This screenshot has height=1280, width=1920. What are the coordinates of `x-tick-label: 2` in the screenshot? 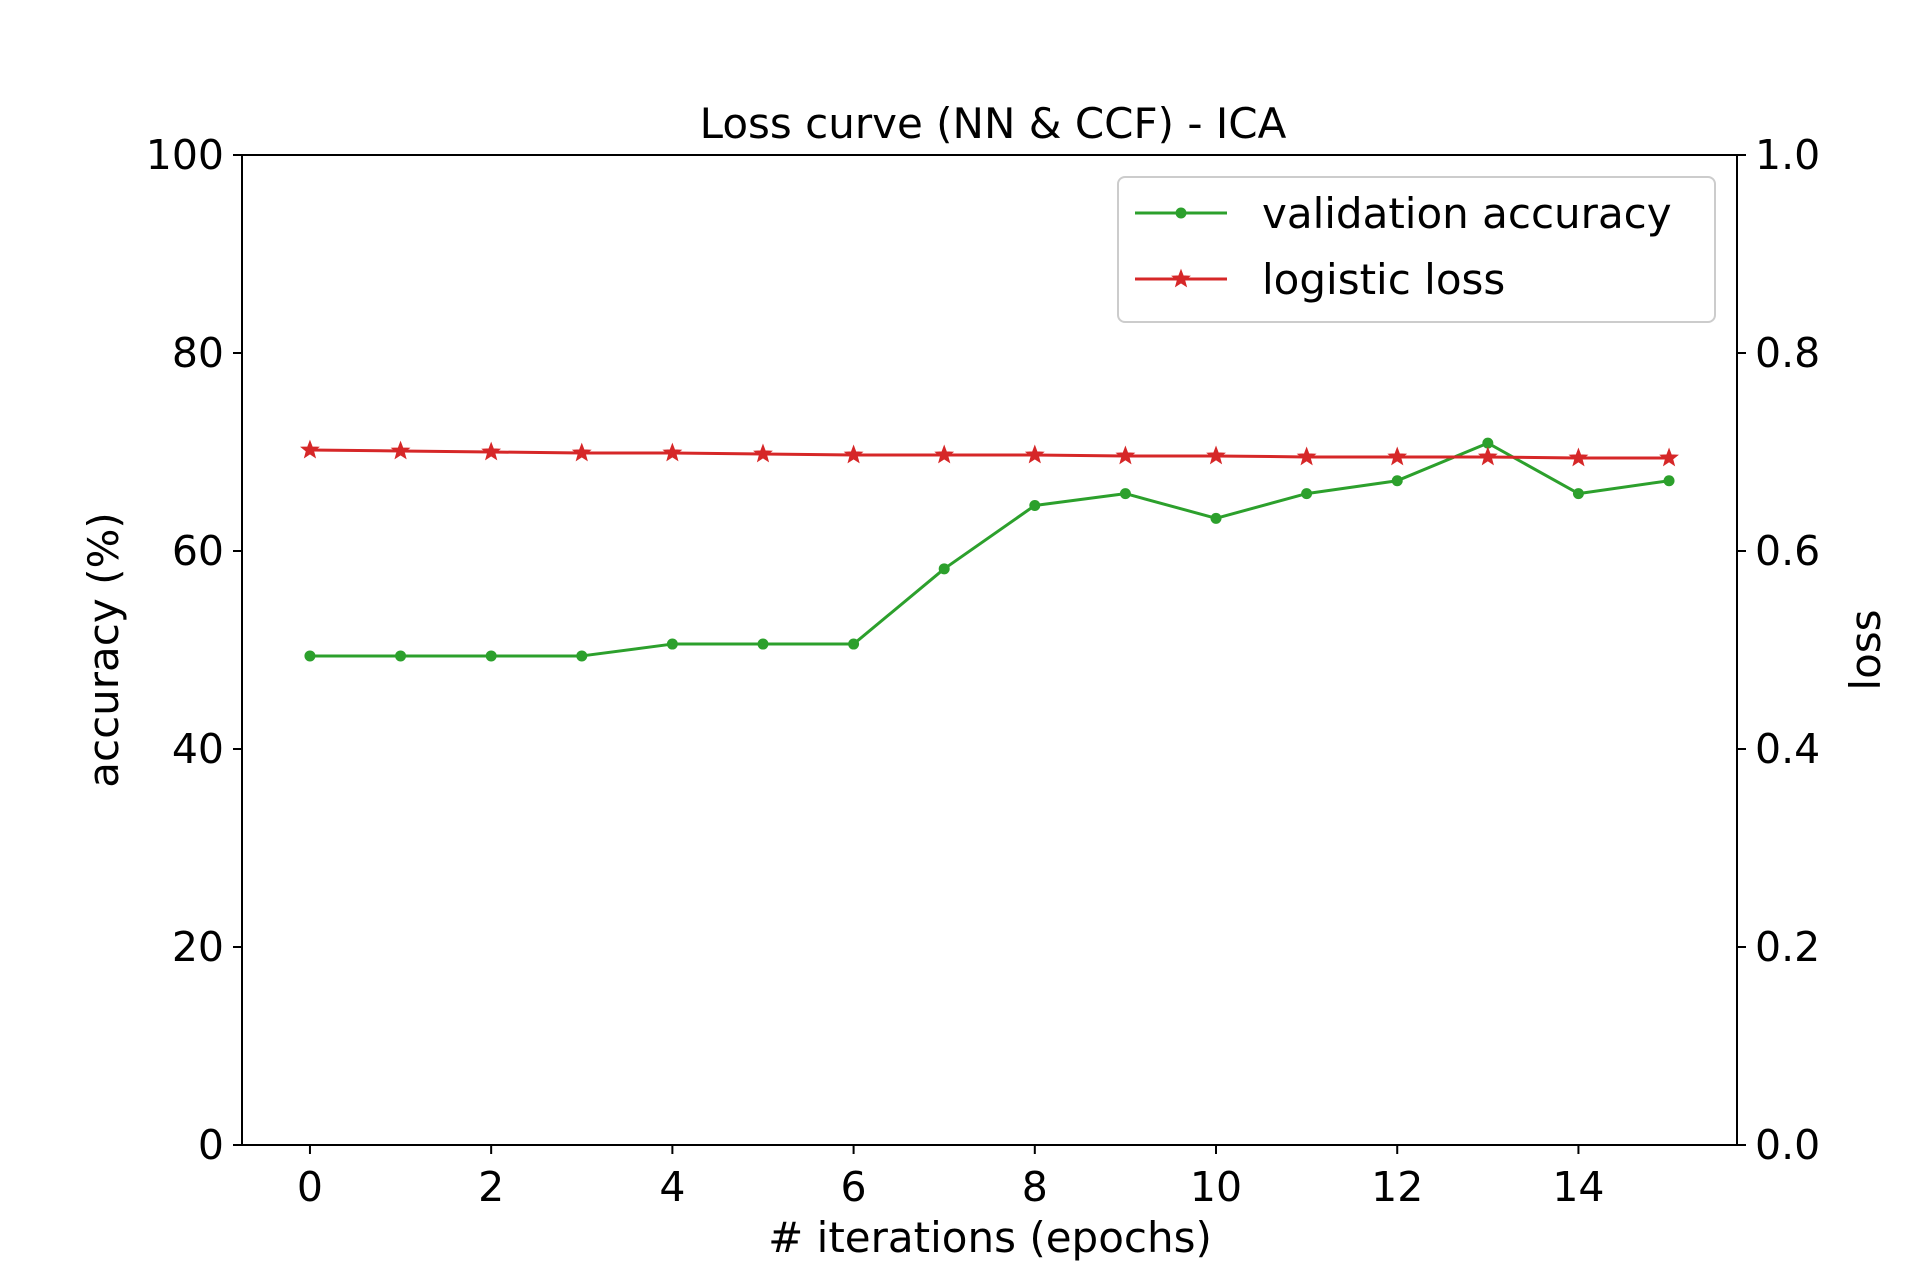 It's located at (491, 1187).